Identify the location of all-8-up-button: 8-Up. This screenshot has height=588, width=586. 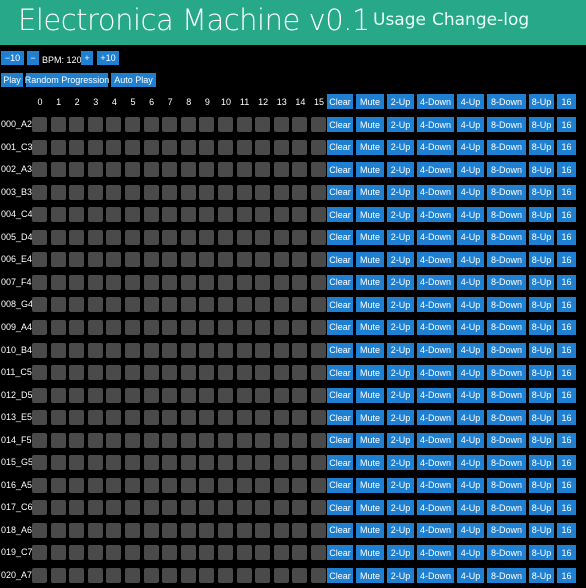
(541, 101).